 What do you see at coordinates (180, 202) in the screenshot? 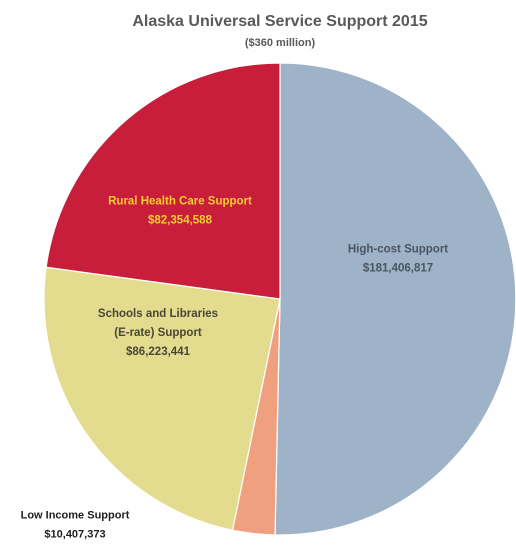
I see `slice-name-rural-health-care: Rural Health Care Support` at bounding box center [180, 202].